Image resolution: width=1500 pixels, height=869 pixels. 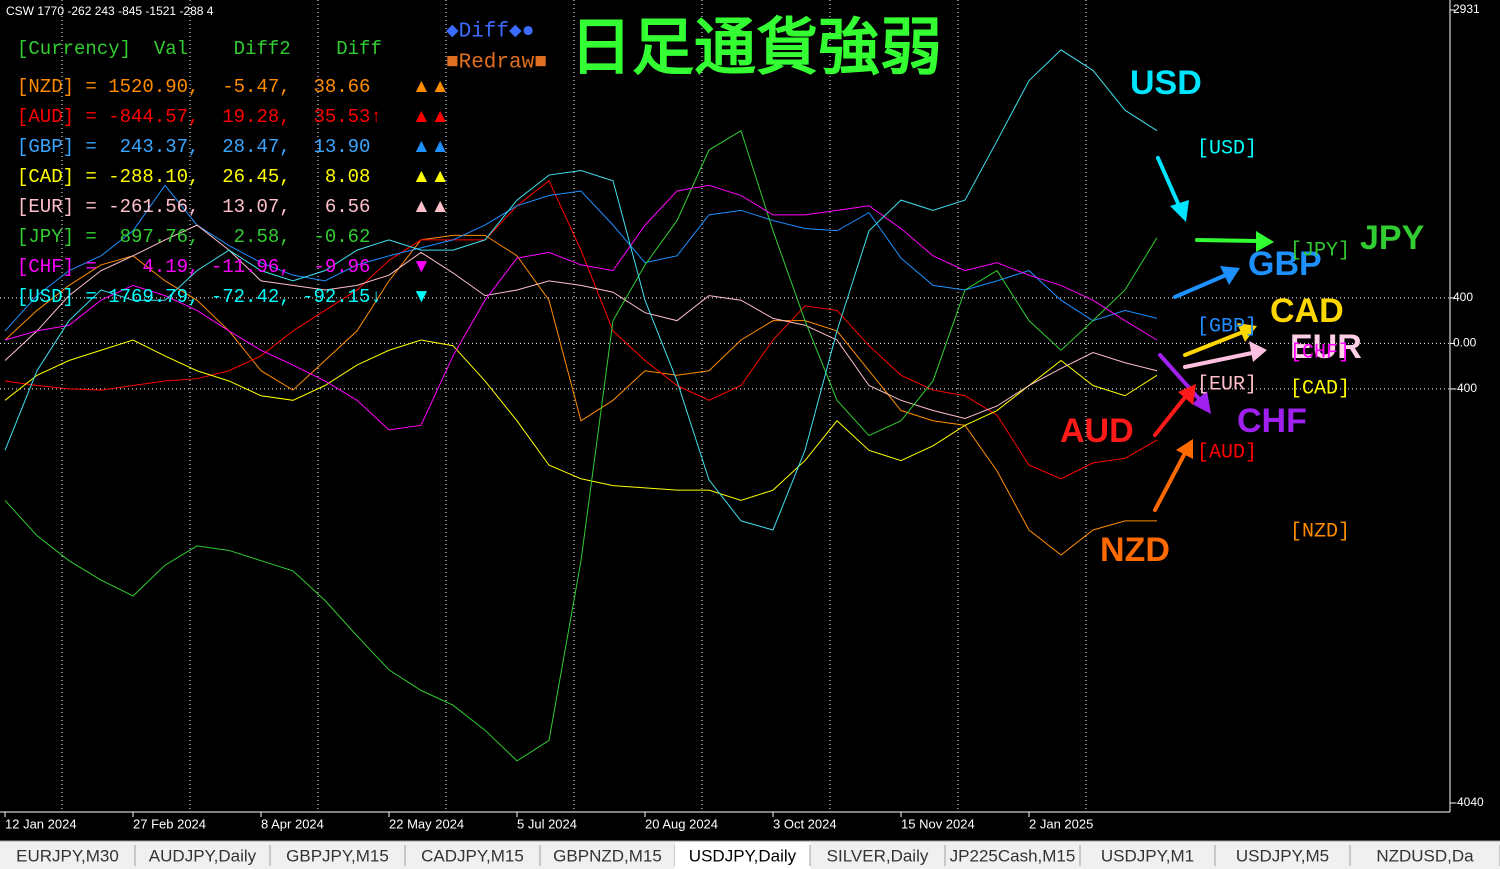 What do you see at coordinates (547, 823) in the screenshot?
I see `x-tick-label: 5 Jul 2024` at bounding box center [547, 823].